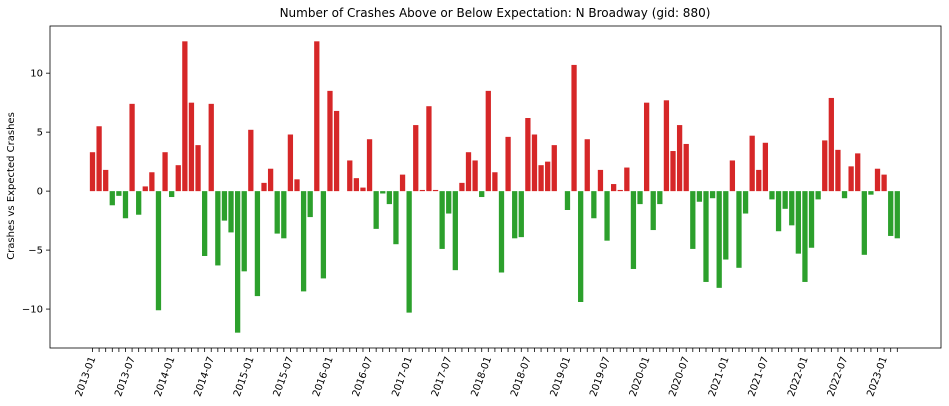  Describe the element at coordinates (719, 376) in the screenshot. I see `x-tick-label: 2021-01` at that location.